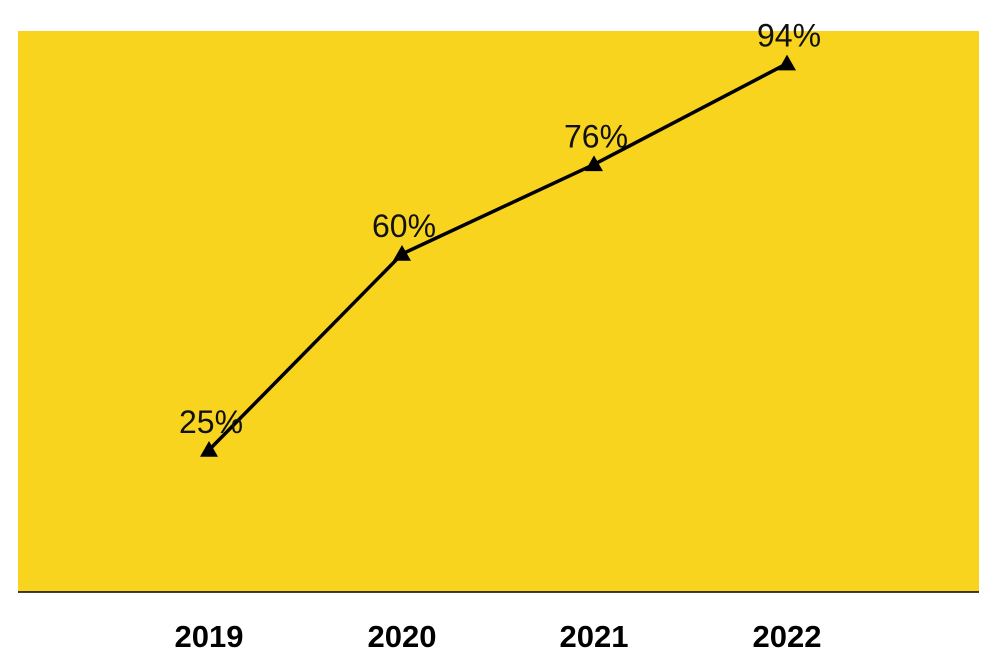 The image size is (996, 668). I want to click on x-tick-label-2022: 2022, so click(787, 636).